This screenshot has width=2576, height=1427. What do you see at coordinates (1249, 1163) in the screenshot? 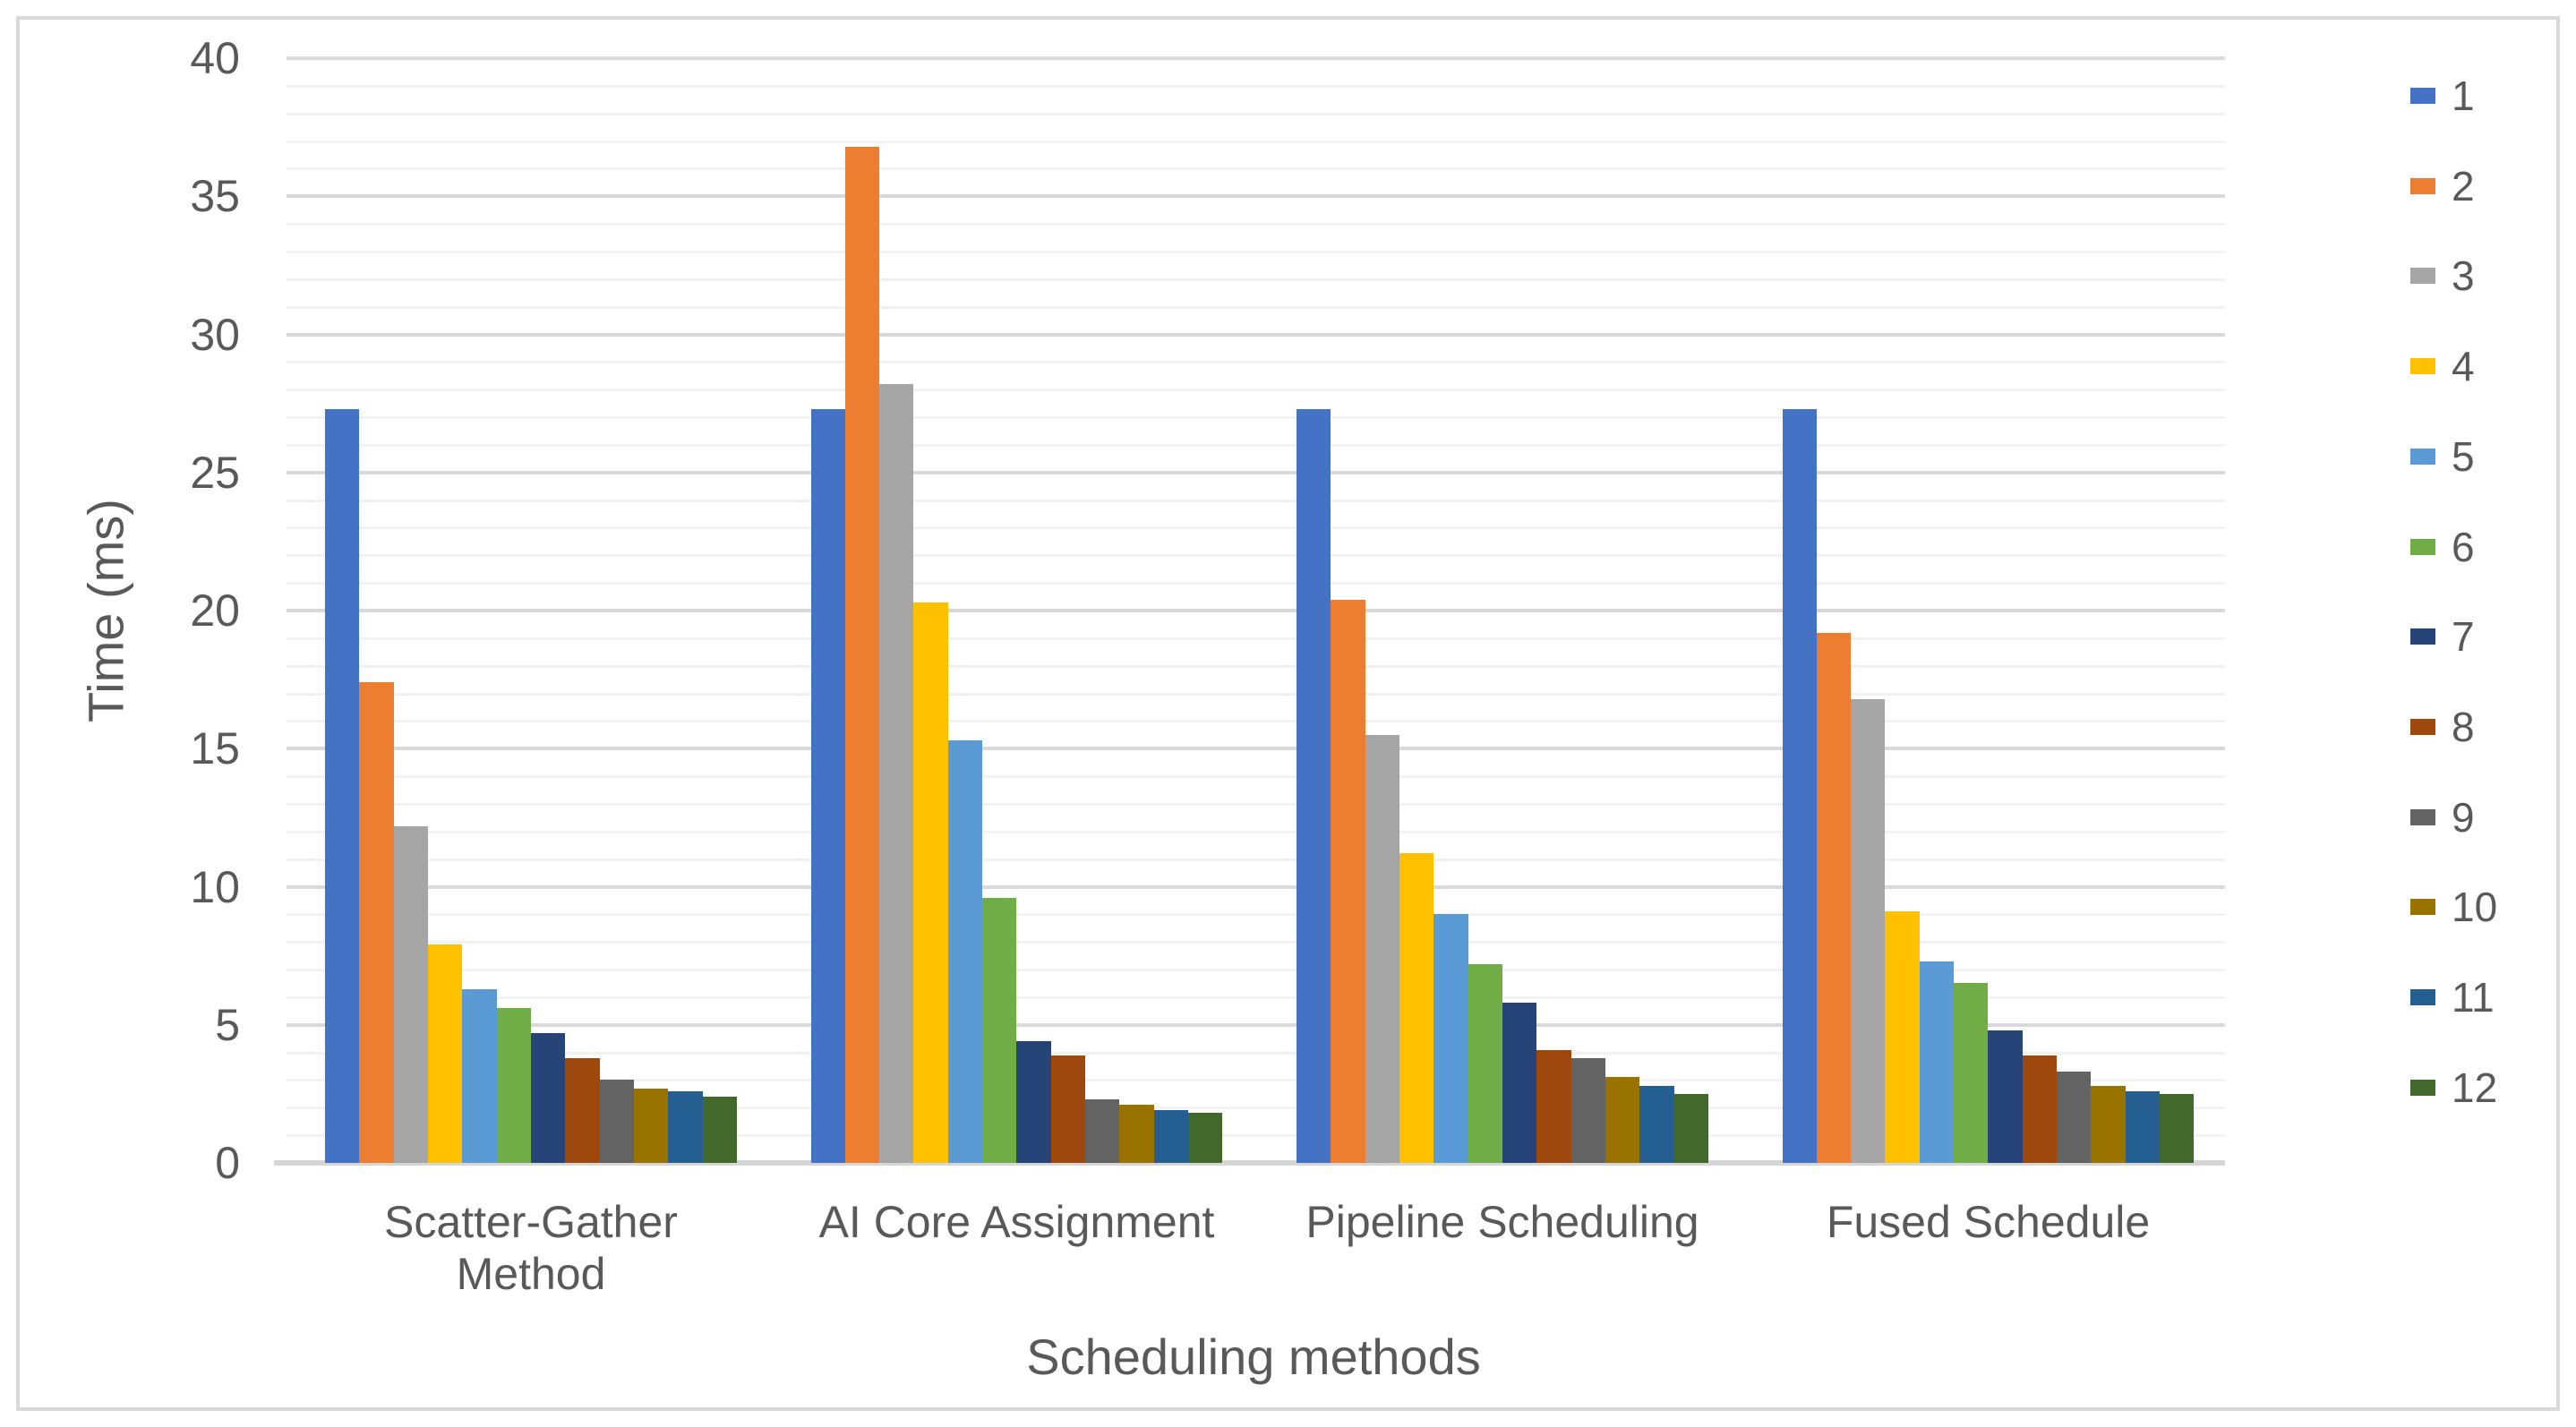
I see `x-axis-line` at bounding box center [1249, 1163].